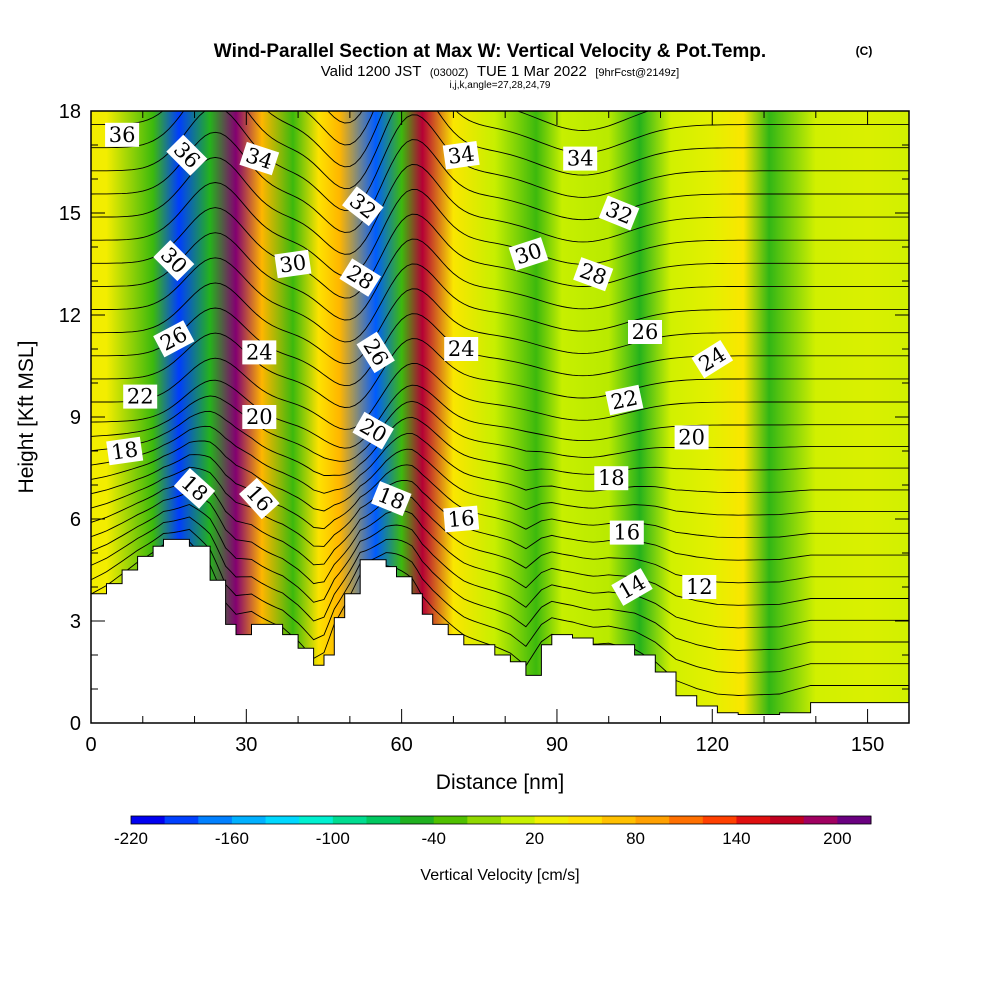 The height and width of the screenshot is (1000, 1000). I want to click on colorbar-frame, so click(501, 820).